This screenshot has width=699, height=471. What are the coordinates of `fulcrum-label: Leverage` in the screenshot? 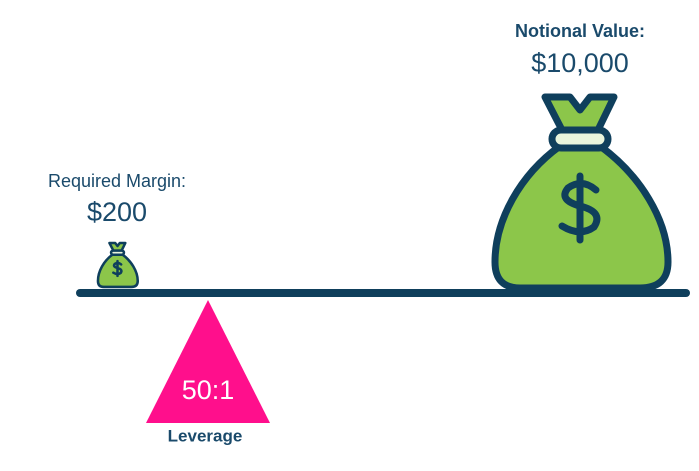 It's located at (205, 435).